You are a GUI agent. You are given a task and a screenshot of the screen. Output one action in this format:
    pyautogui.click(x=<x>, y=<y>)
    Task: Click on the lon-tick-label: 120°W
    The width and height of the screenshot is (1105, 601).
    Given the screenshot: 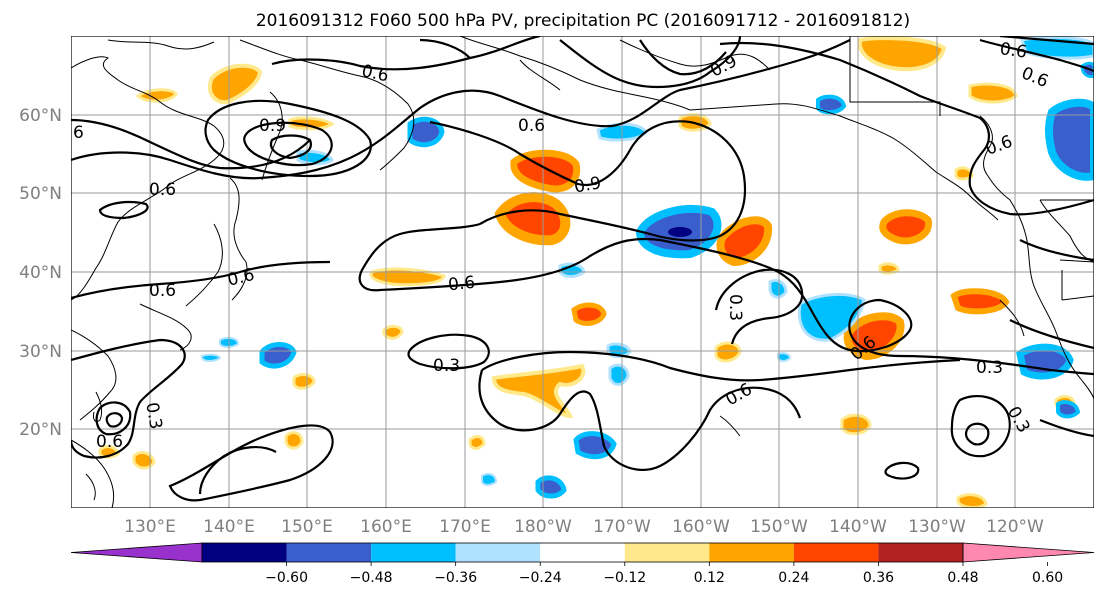 What is the action you would take?
    pyautogui.click(x=1015, y=527)
    